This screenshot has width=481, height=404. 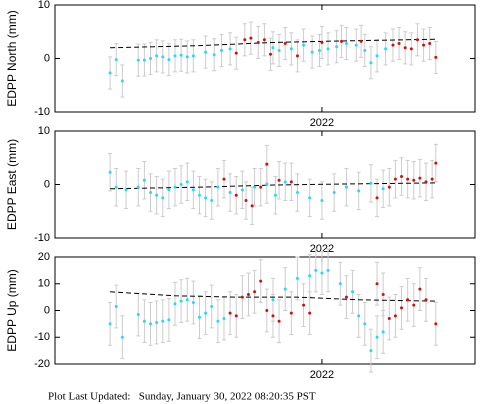 I want to click on y-axis-label: EDPP North (mm), so click(x=12, y=58).